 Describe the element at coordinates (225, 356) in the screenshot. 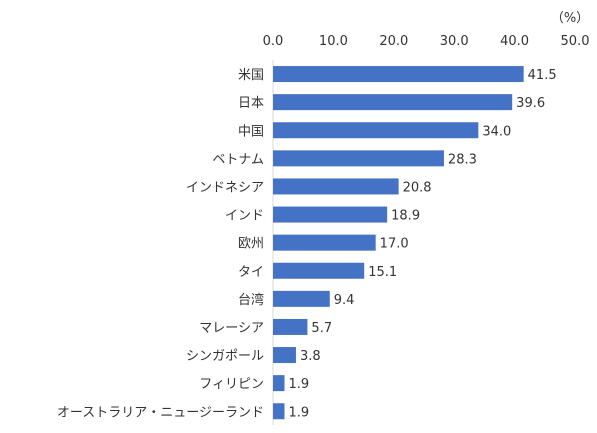

I see `category-label: シンガポール` at that location.